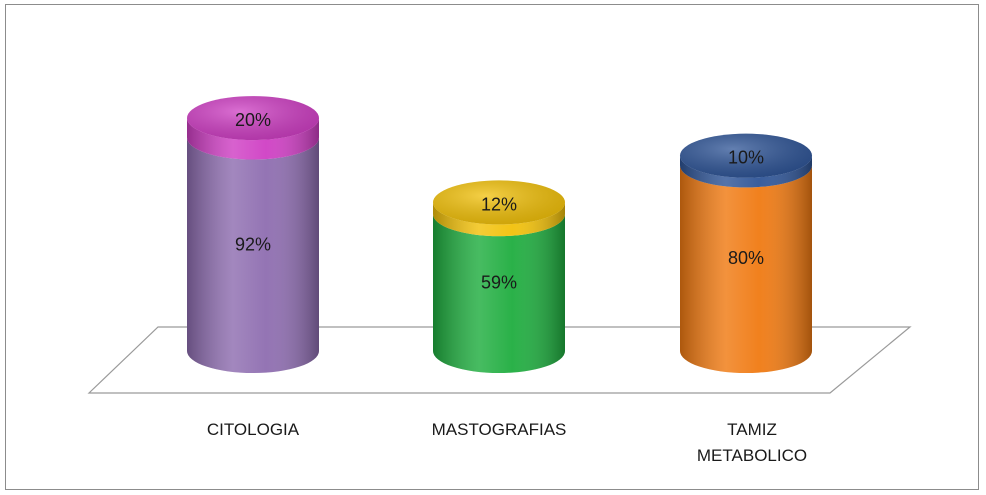  Describe the element at coordinates (253, 120) in the screenshot. I see `data-label-upper-1: 20%` at that location.